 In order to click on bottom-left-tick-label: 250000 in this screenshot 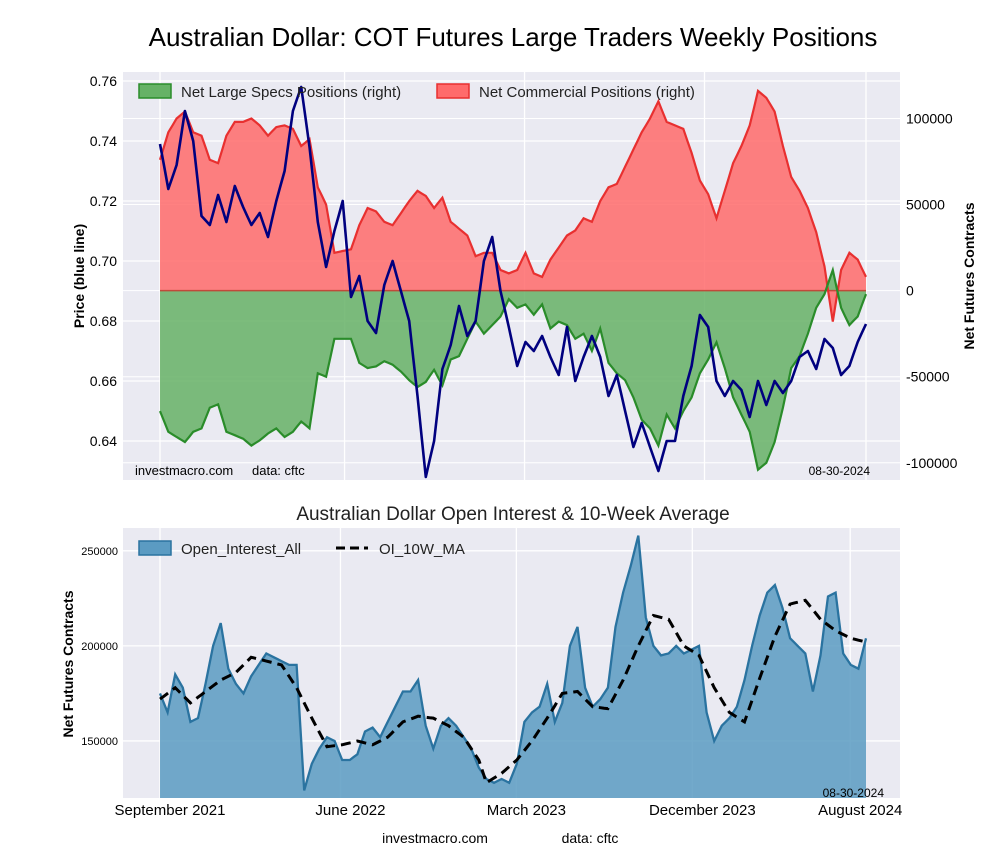, I will do `click(99, 552)`.